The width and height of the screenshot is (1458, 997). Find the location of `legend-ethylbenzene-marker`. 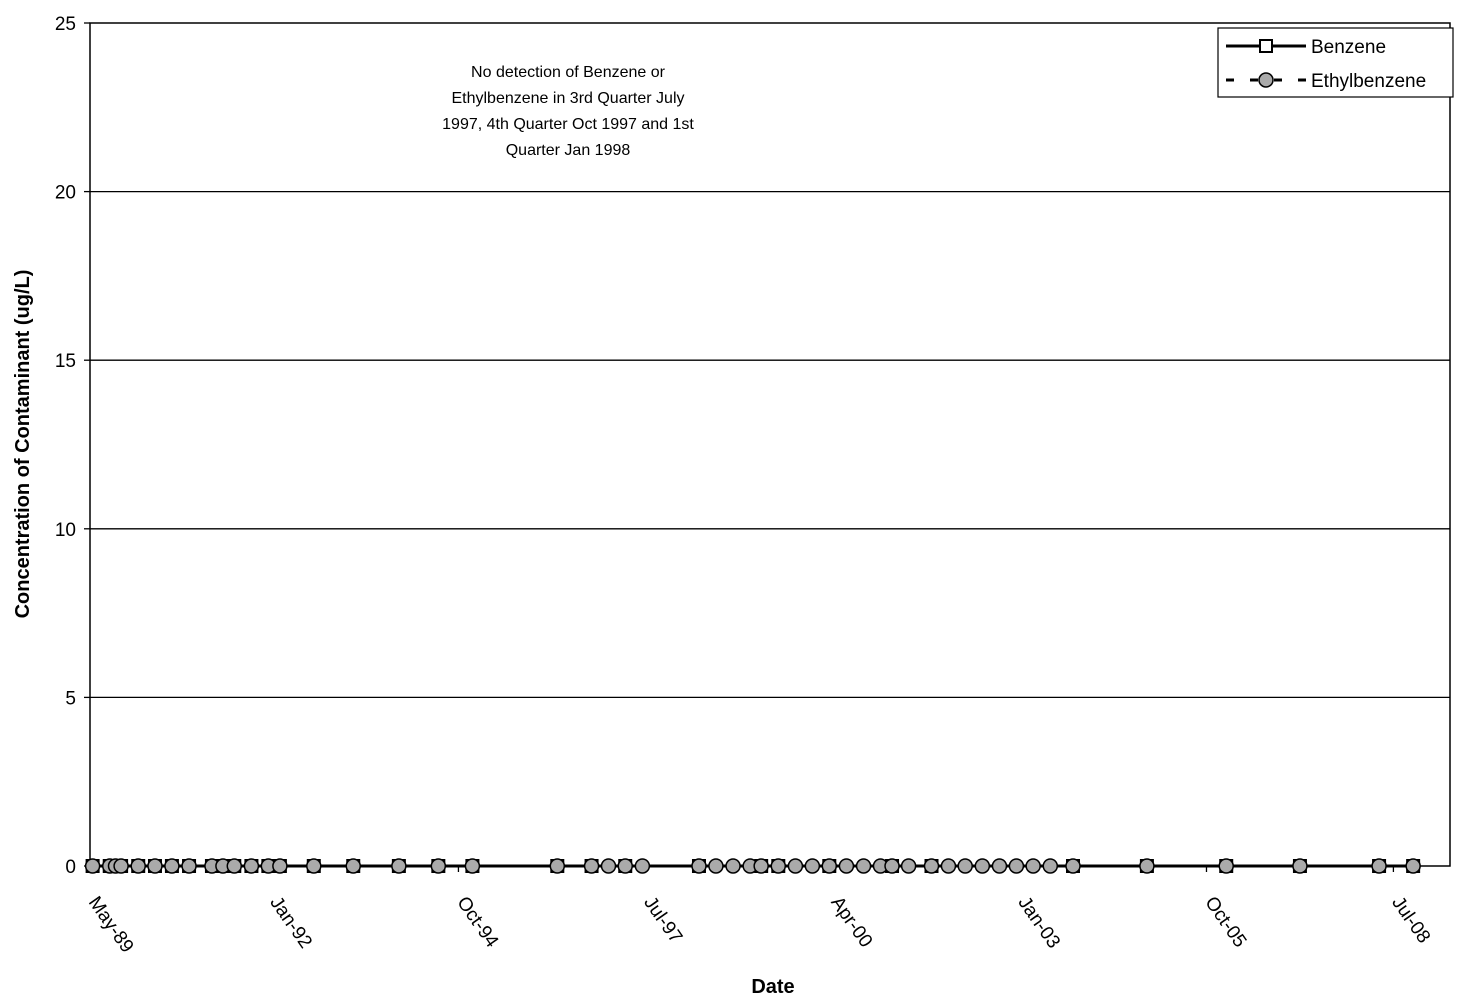

legend-ethylbenzene-marker is located at coordinates (1266, 80).